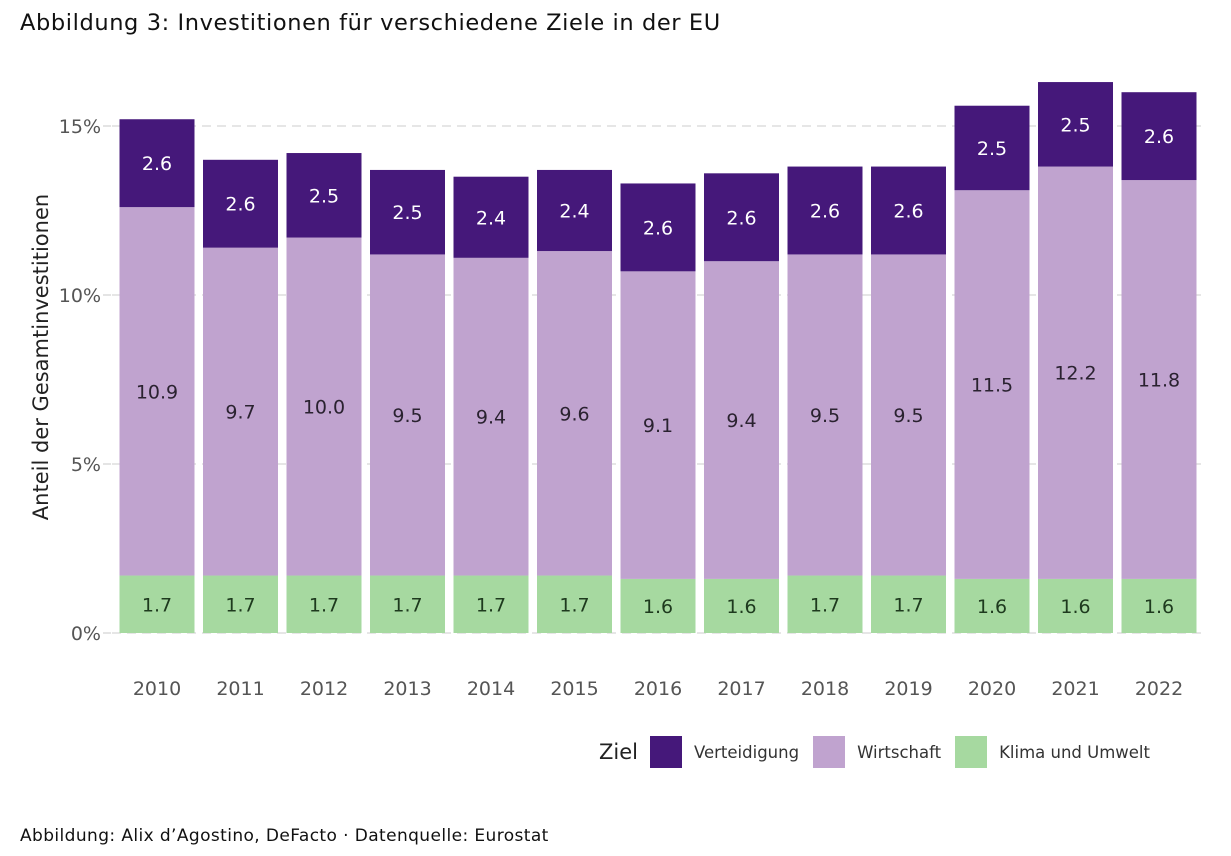  I want to click on legend-item-klima-und-umwelt: Klima und Umwelt, so click(1052, 752).